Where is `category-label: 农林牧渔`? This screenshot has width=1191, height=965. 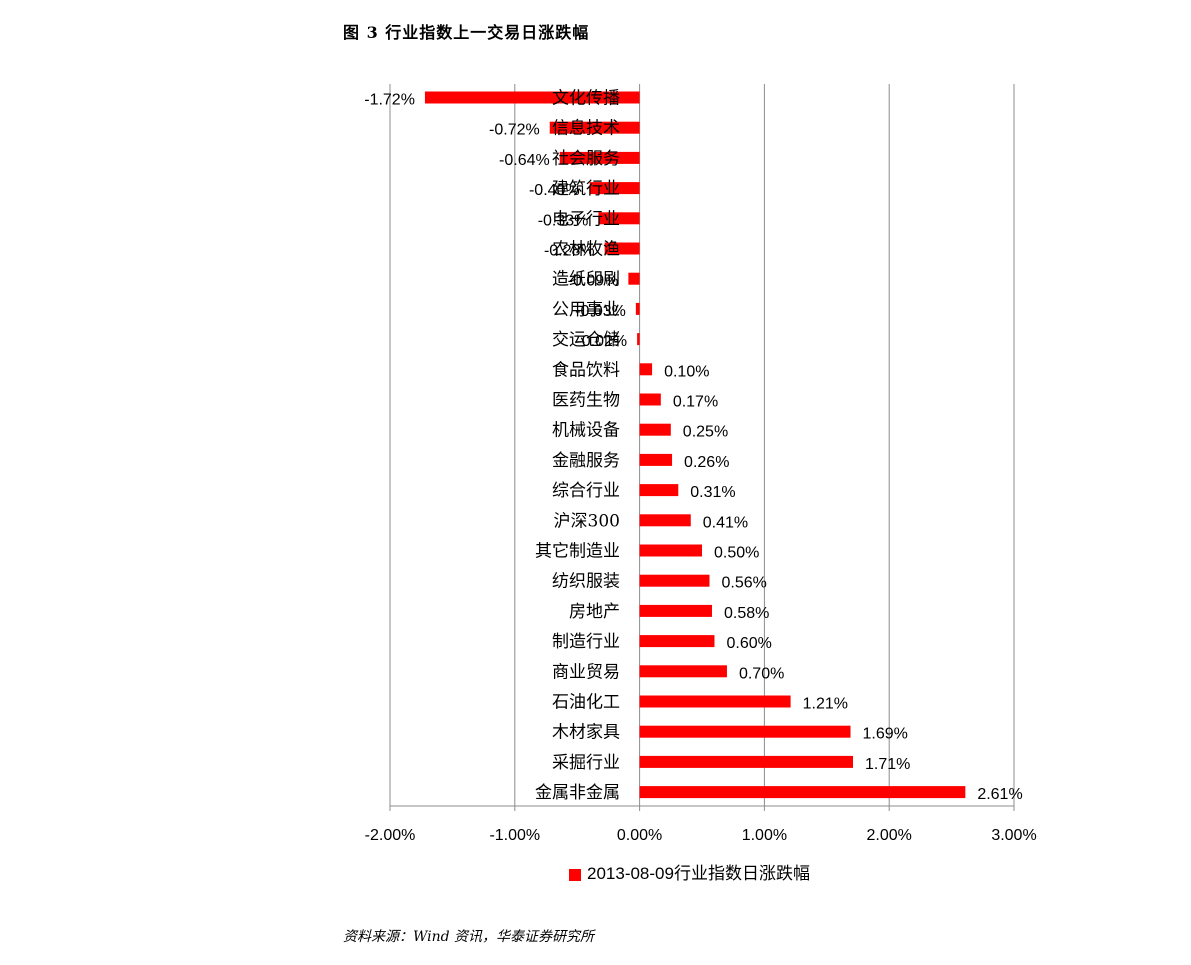
category-label: 农林牧渔 is located at coordinates (586, 250).